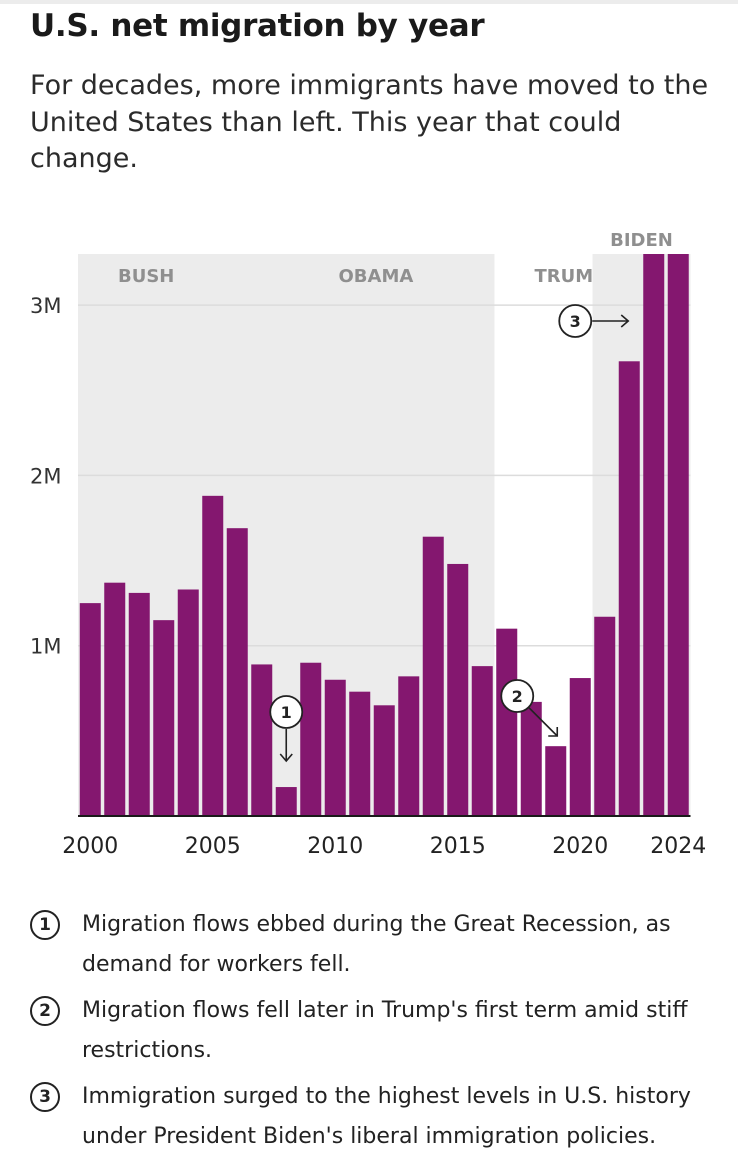 This screenshot has width=738, height=1175. I want to click on bar-2011, so click(360, 753).